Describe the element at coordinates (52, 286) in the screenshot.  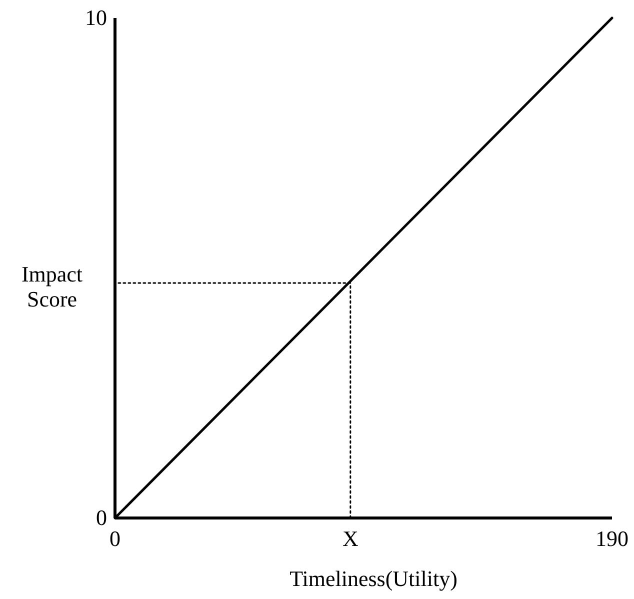
I see `y-axis-title: Impact Score` at that location.